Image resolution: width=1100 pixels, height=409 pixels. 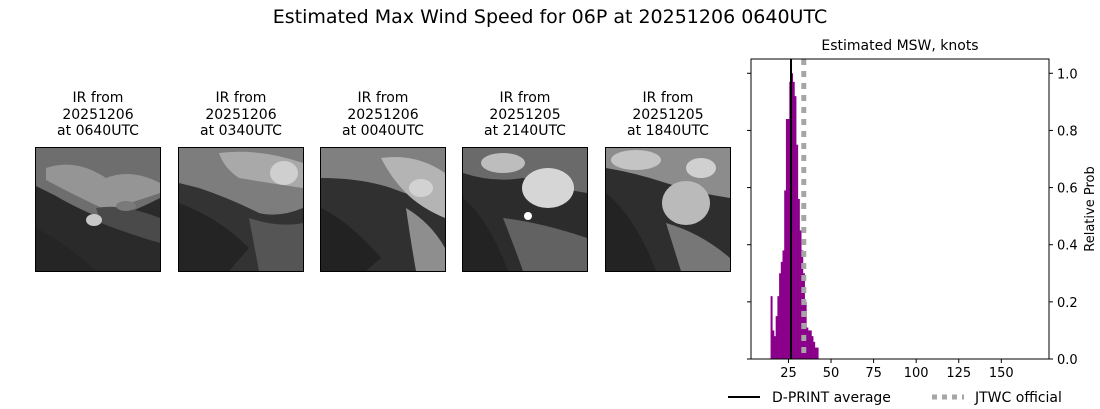 I want to click on legend: D-PRINT average JTWC official, so click(x=895, y=398).